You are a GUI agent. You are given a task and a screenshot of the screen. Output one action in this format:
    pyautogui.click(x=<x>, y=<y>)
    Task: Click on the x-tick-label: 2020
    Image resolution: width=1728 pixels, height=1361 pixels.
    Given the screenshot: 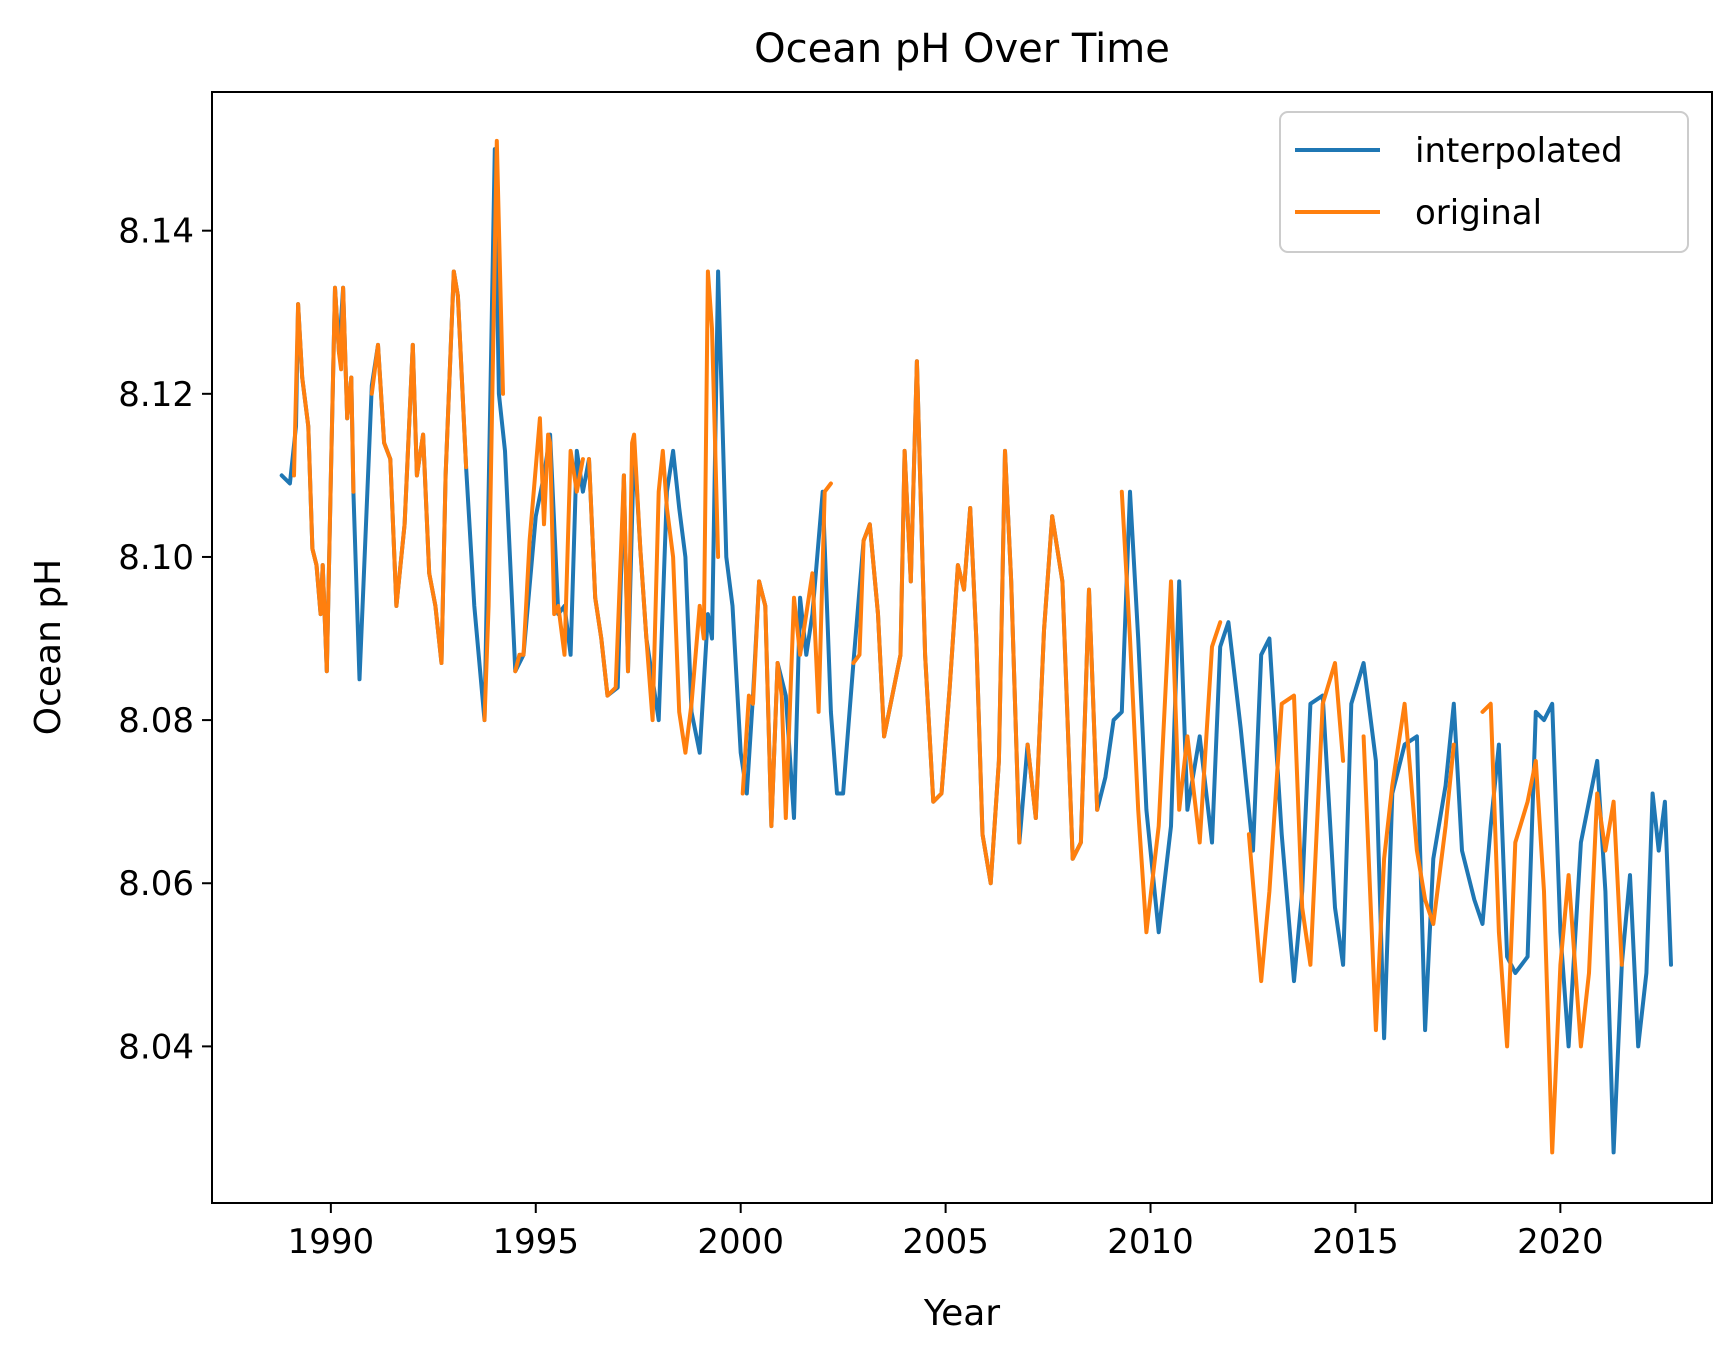 What is the action you would take?
    pyautogui.click(x=1560, y=1242)
    